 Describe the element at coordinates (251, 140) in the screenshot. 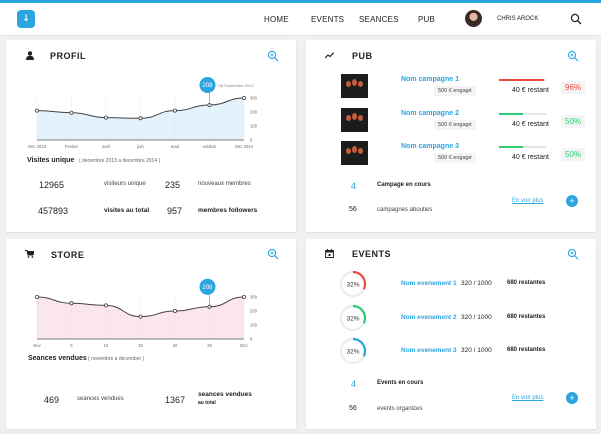

I see `y-tick-label: 0` at that location.